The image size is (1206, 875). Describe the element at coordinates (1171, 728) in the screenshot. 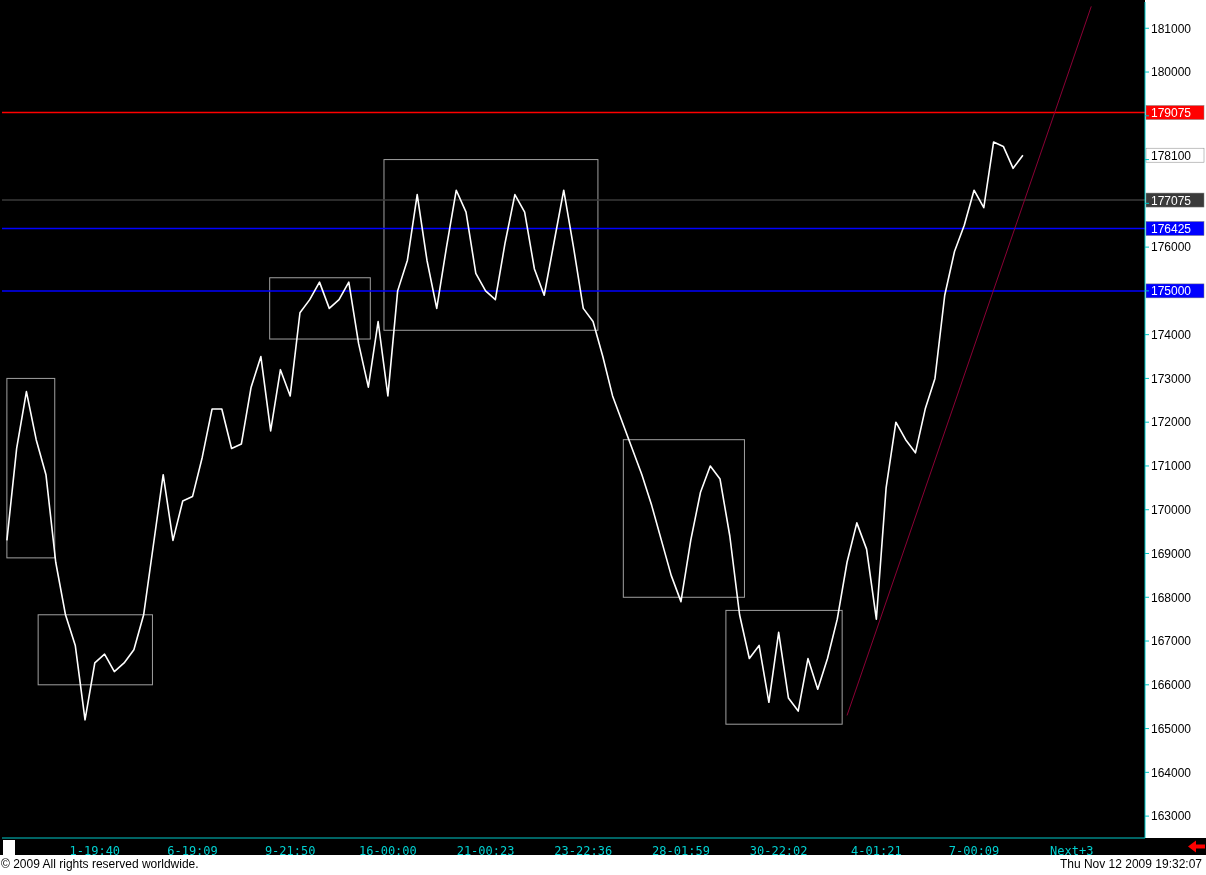

I see `y-tick-label: 165000` at that location.